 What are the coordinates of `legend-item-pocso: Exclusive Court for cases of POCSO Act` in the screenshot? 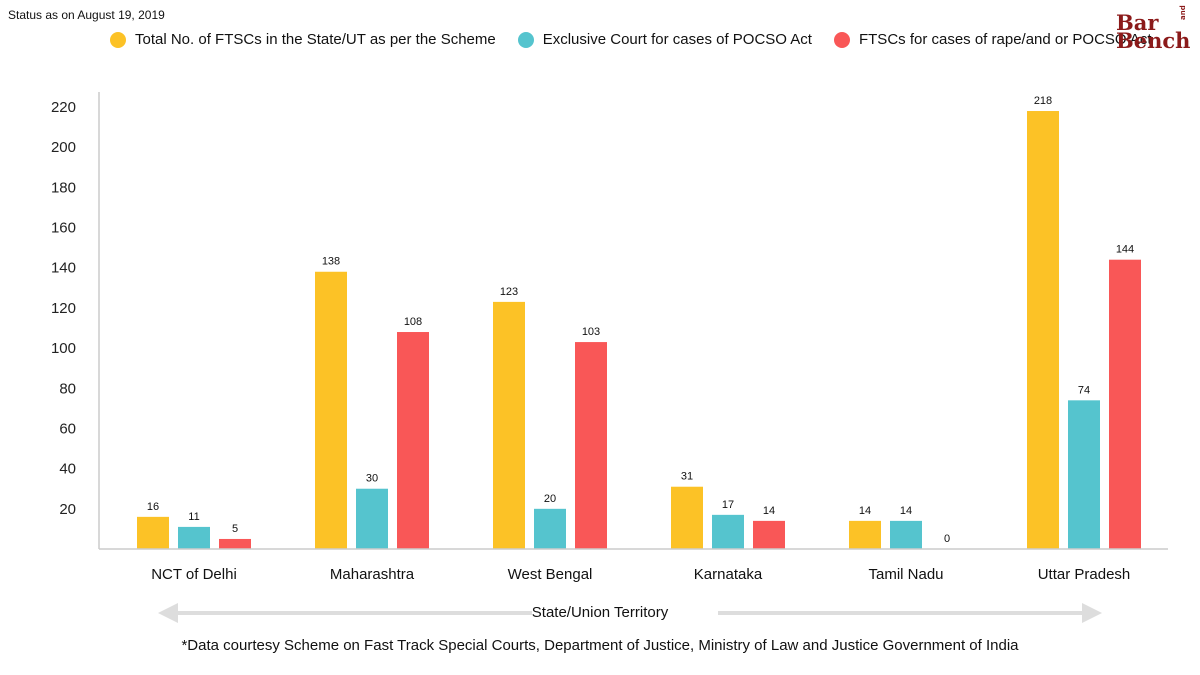 It's located at (664, 39).